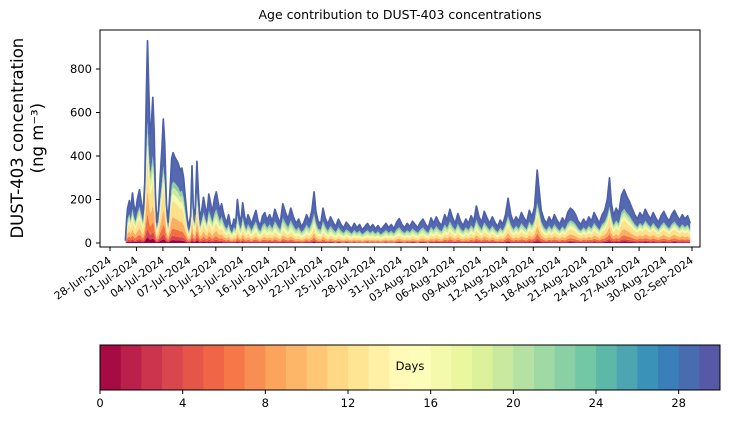 The height and width of the screenshot is (425, 730). I want to click on colorbar-label: Days, so click(410, 366).